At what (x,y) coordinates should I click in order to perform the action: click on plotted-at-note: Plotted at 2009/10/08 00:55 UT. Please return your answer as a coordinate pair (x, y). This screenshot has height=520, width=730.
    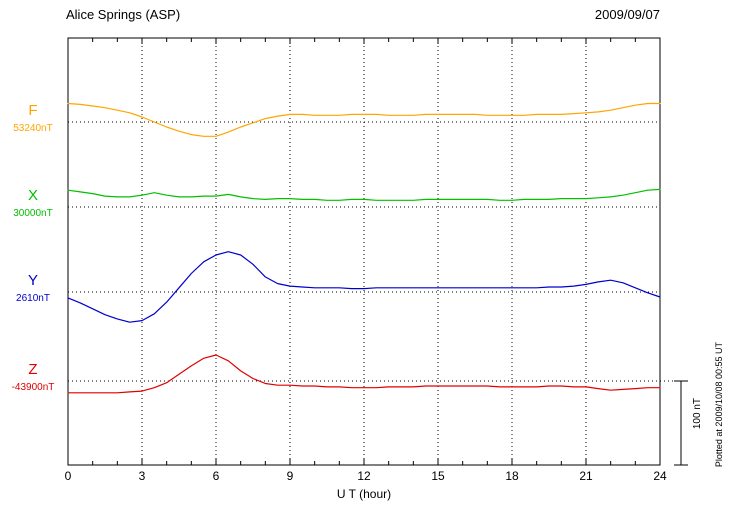
    Looking at the image, I should click on (719, 405).